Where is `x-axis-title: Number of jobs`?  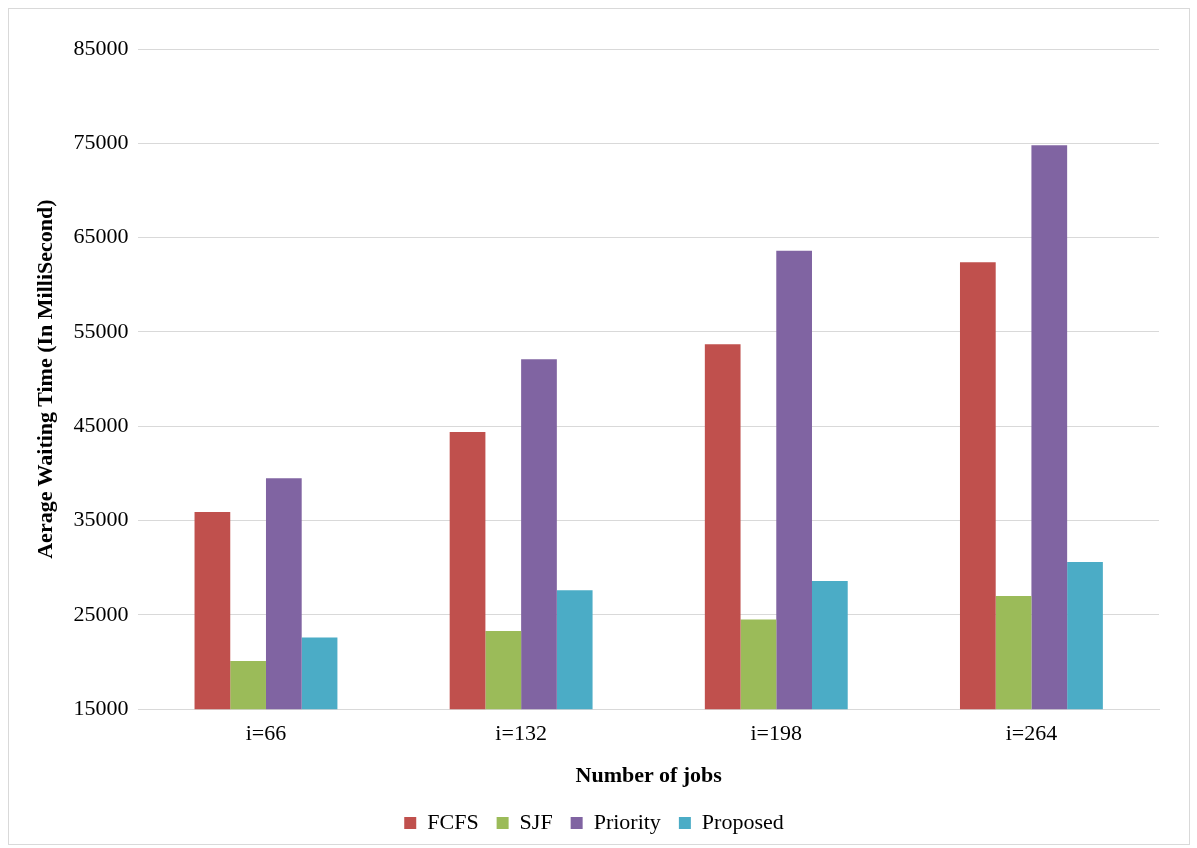 x-axis-title: Number of jobs is located at coordinates (649, 775).